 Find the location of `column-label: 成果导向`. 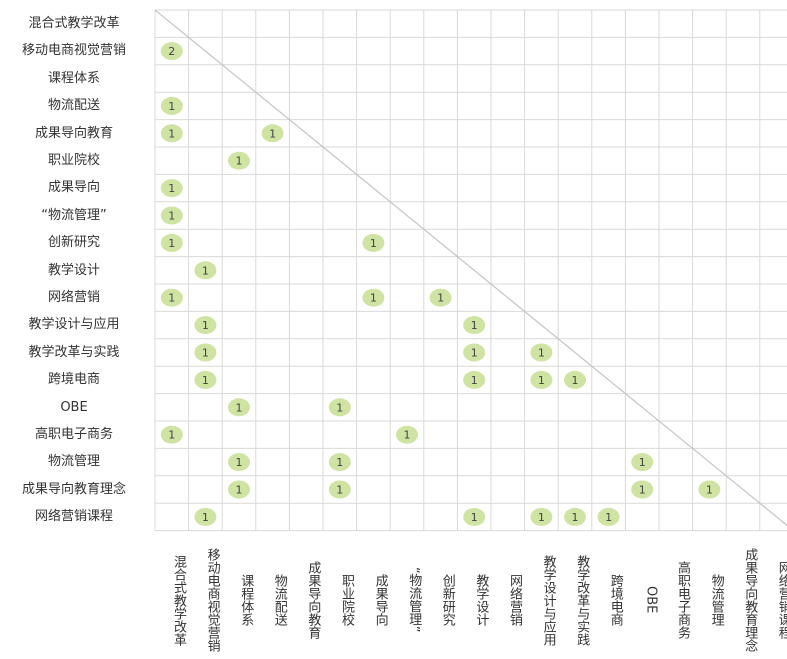

column-label: 成果导向 is located at coordinates (380, 600).